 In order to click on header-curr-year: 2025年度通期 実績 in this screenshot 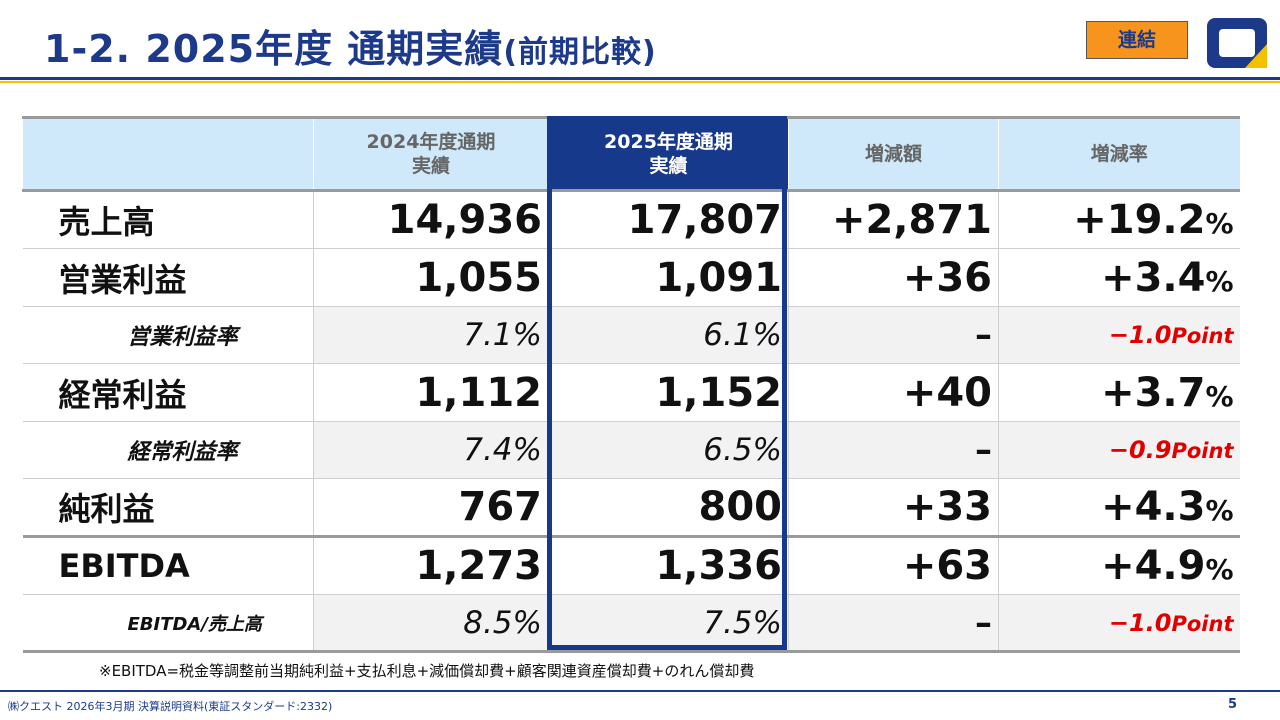, I will do `click(668, 154)`.